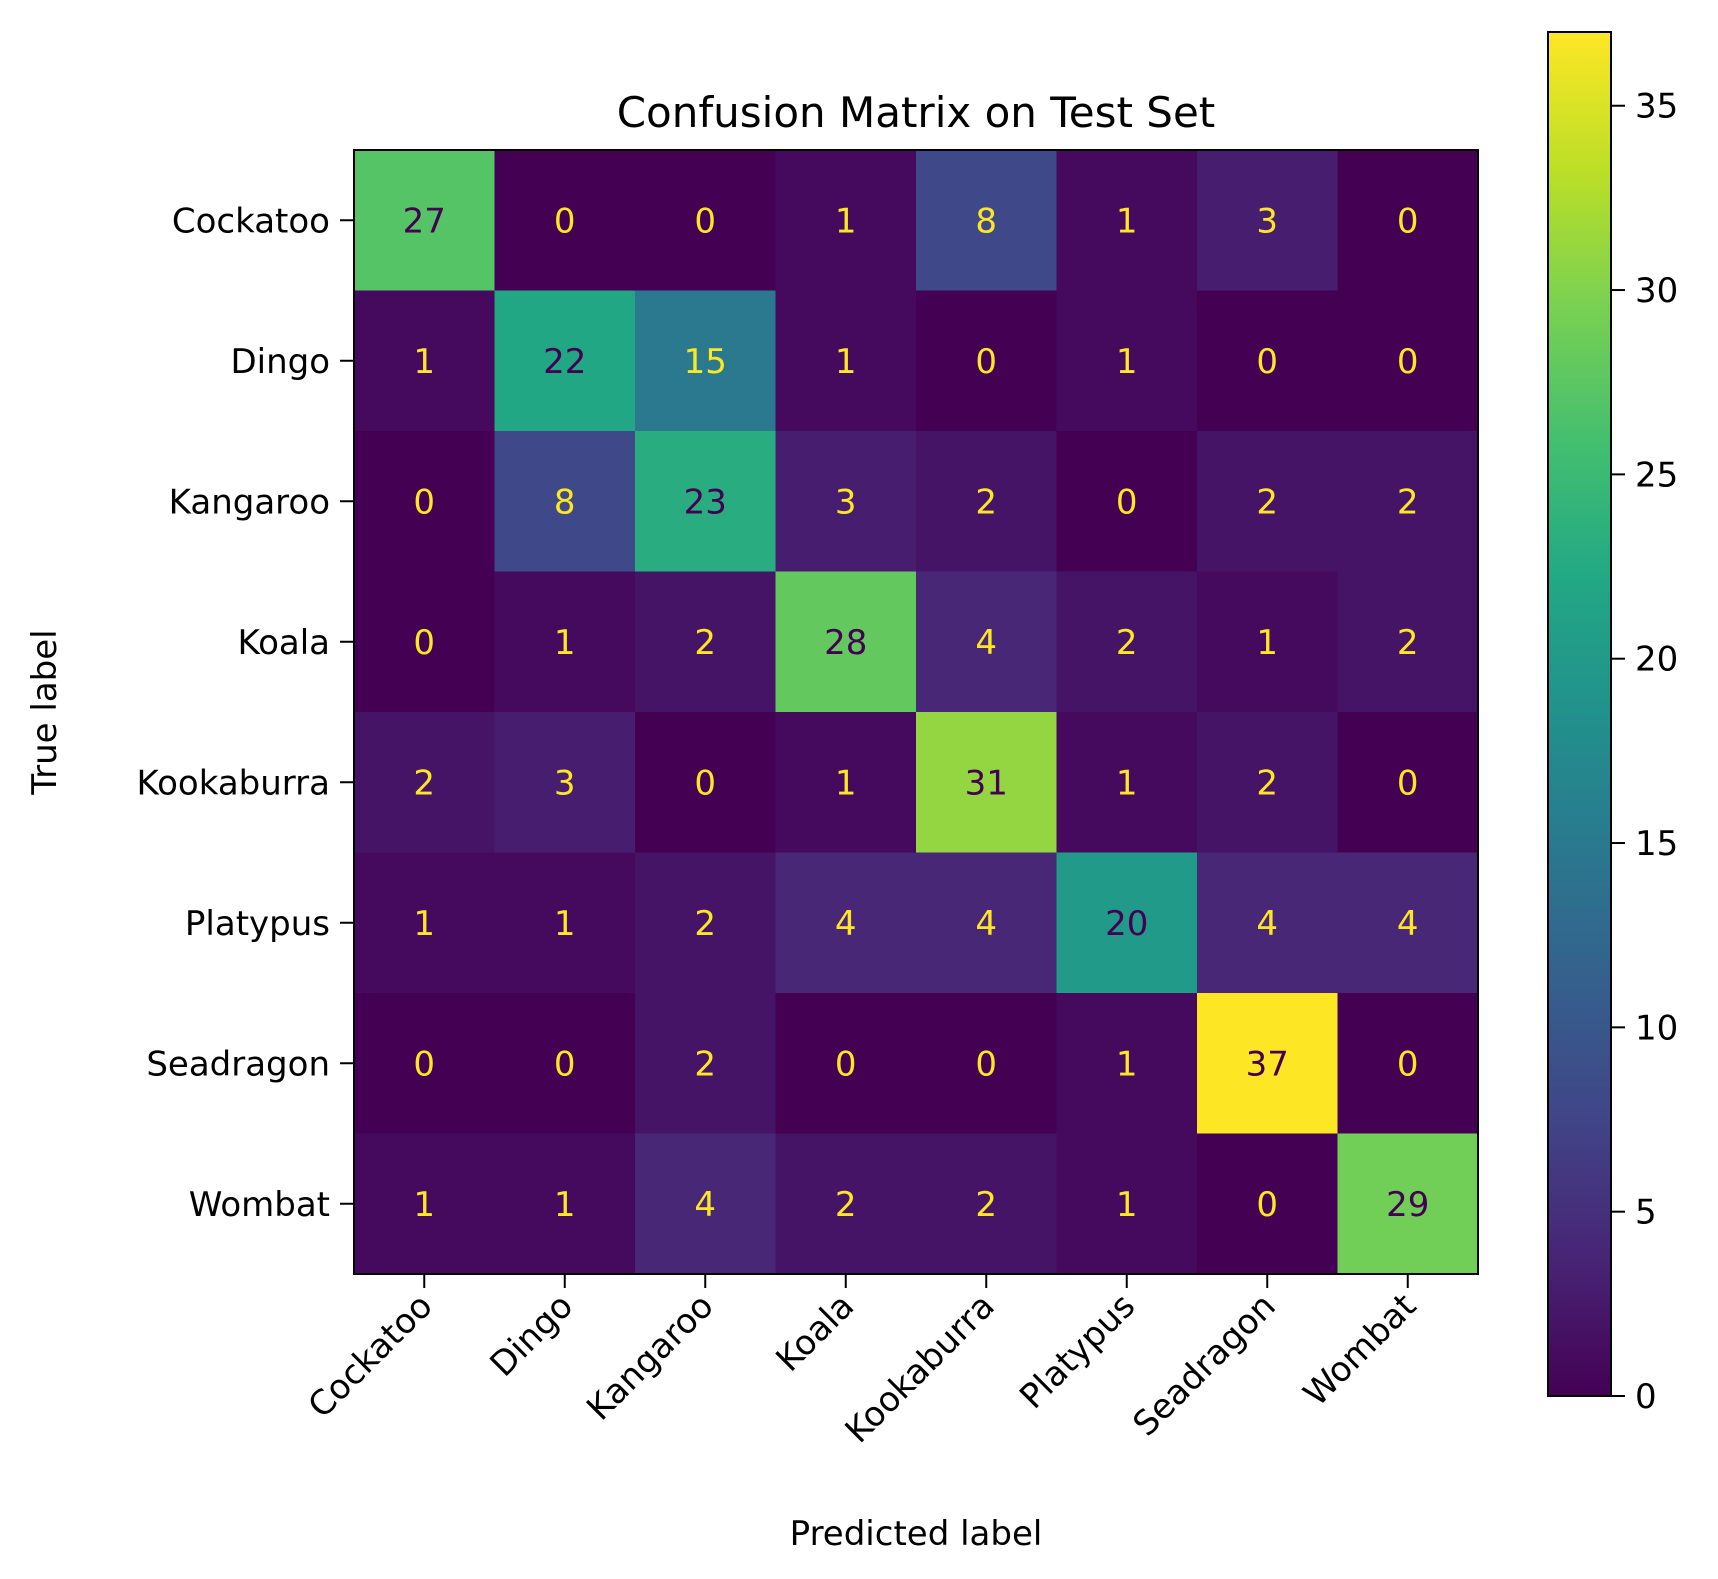 This screenshot has height=1579, width=1718. Describe the element at coordinates (845, 643) in the screenshot. I see `cell-value-label: 28` at that location.